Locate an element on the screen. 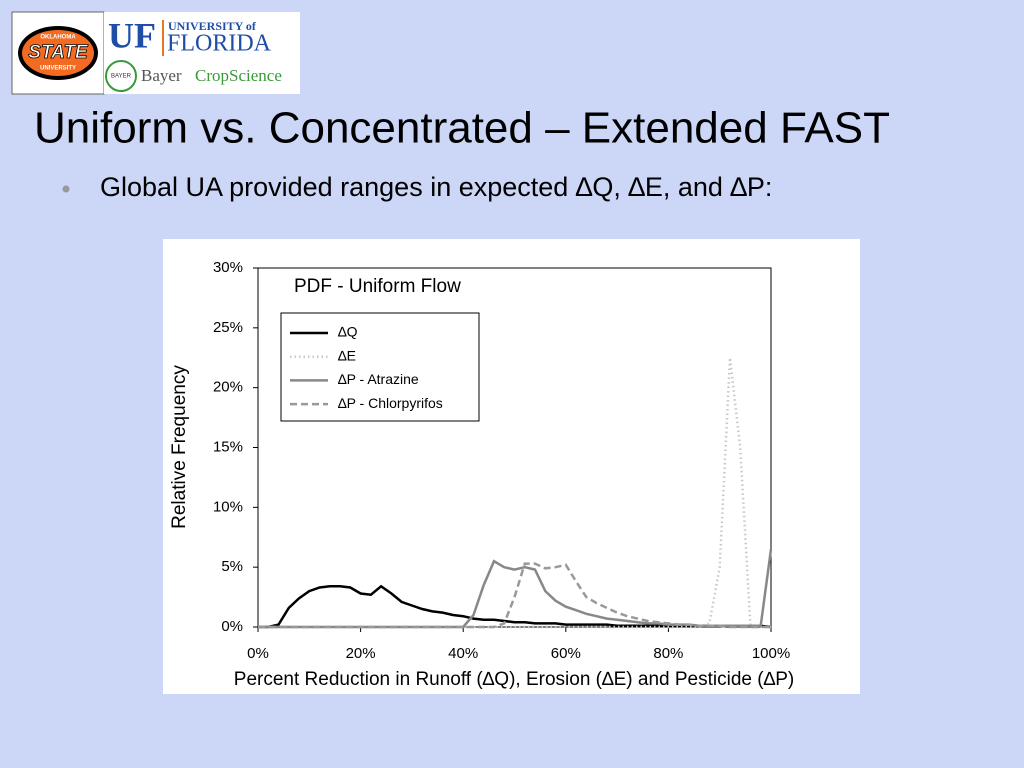 Image resolution: width=1024 pixels, height=768 pixels. y-tick-label: 15% is located at coordinates (228, 446).